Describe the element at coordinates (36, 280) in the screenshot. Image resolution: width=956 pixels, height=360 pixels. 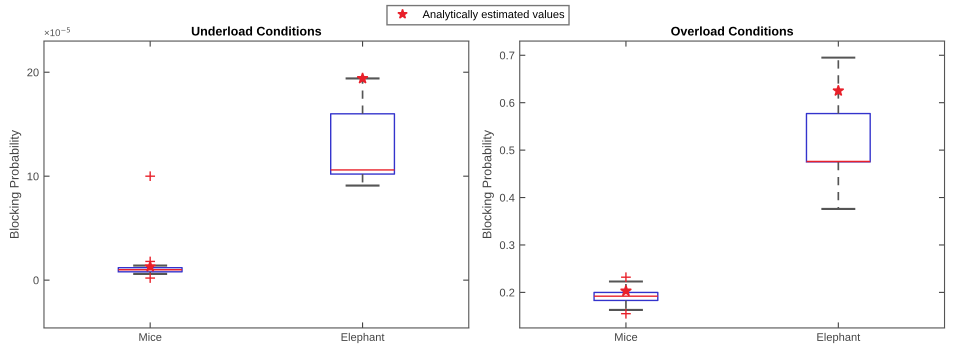
I see `y-tick-label: 0` at that location.